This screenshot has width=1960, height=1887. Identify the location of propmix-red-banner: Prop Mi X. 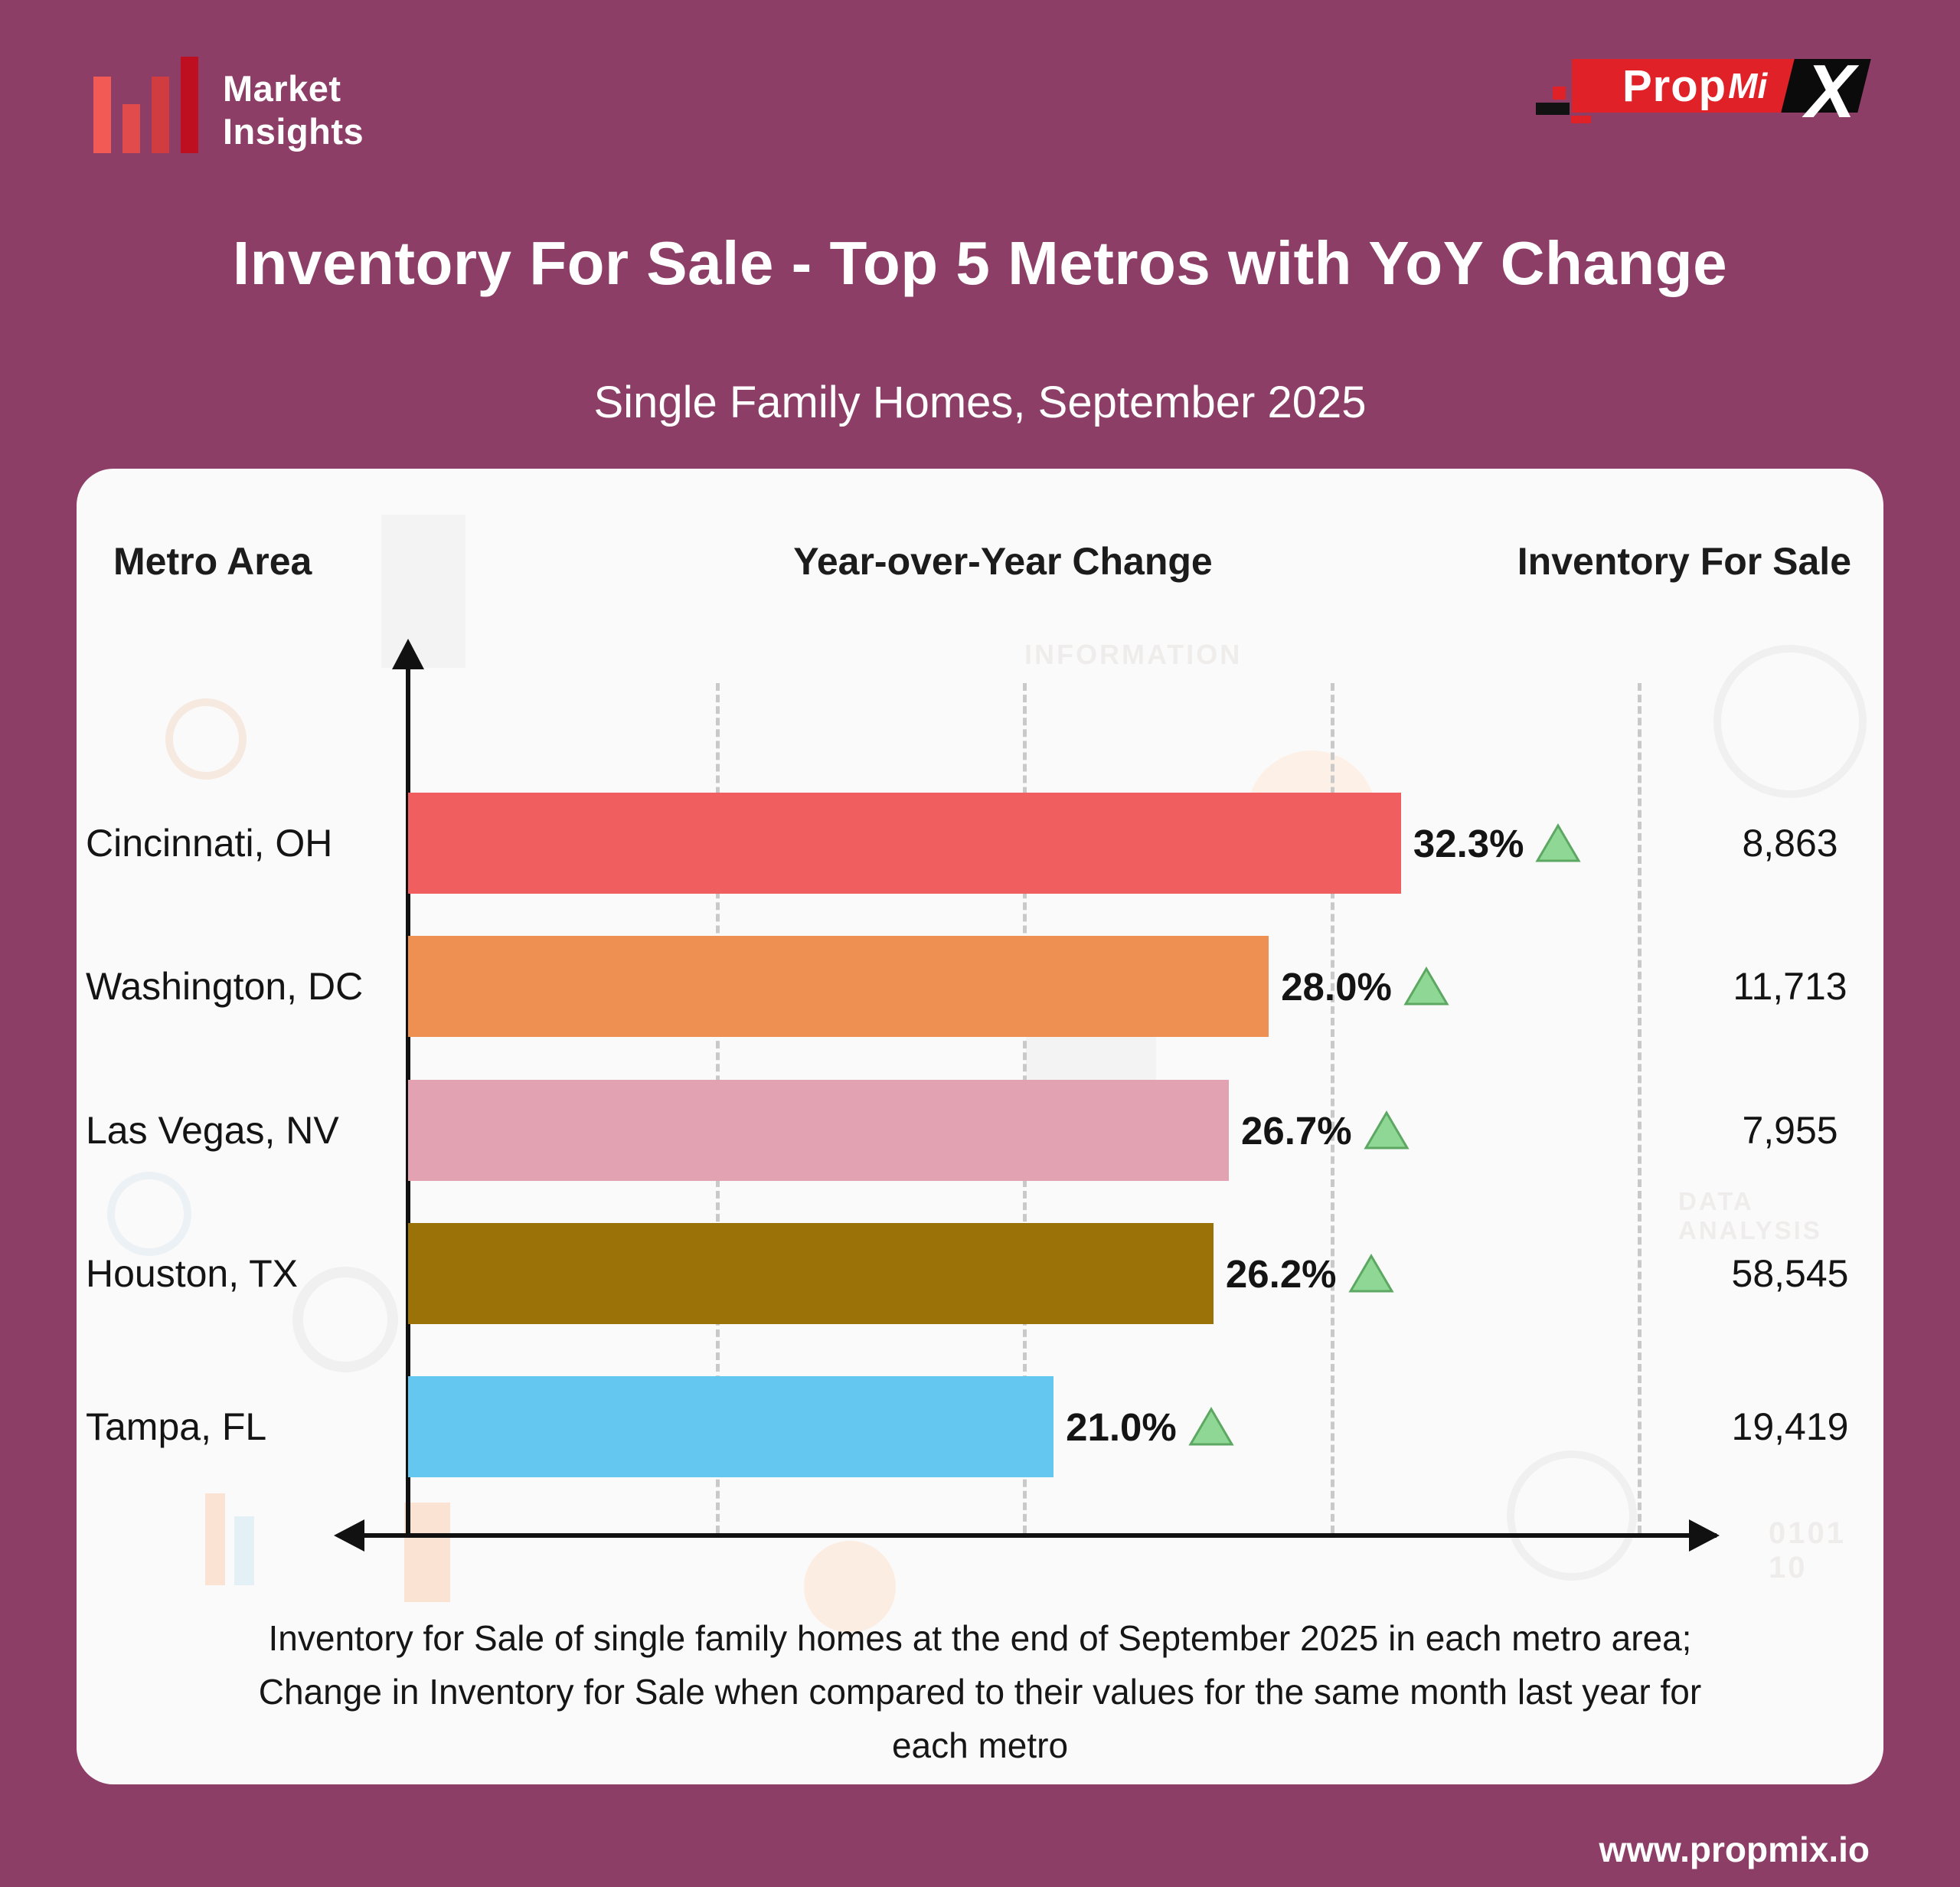
(1721, 91).